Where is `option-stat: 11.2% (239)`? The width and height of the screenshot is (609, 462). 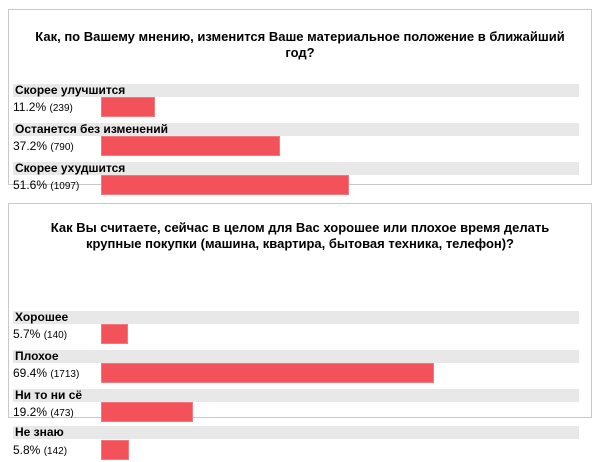 option-stat: 11.2% (239) is located at coordinates (43, 108).